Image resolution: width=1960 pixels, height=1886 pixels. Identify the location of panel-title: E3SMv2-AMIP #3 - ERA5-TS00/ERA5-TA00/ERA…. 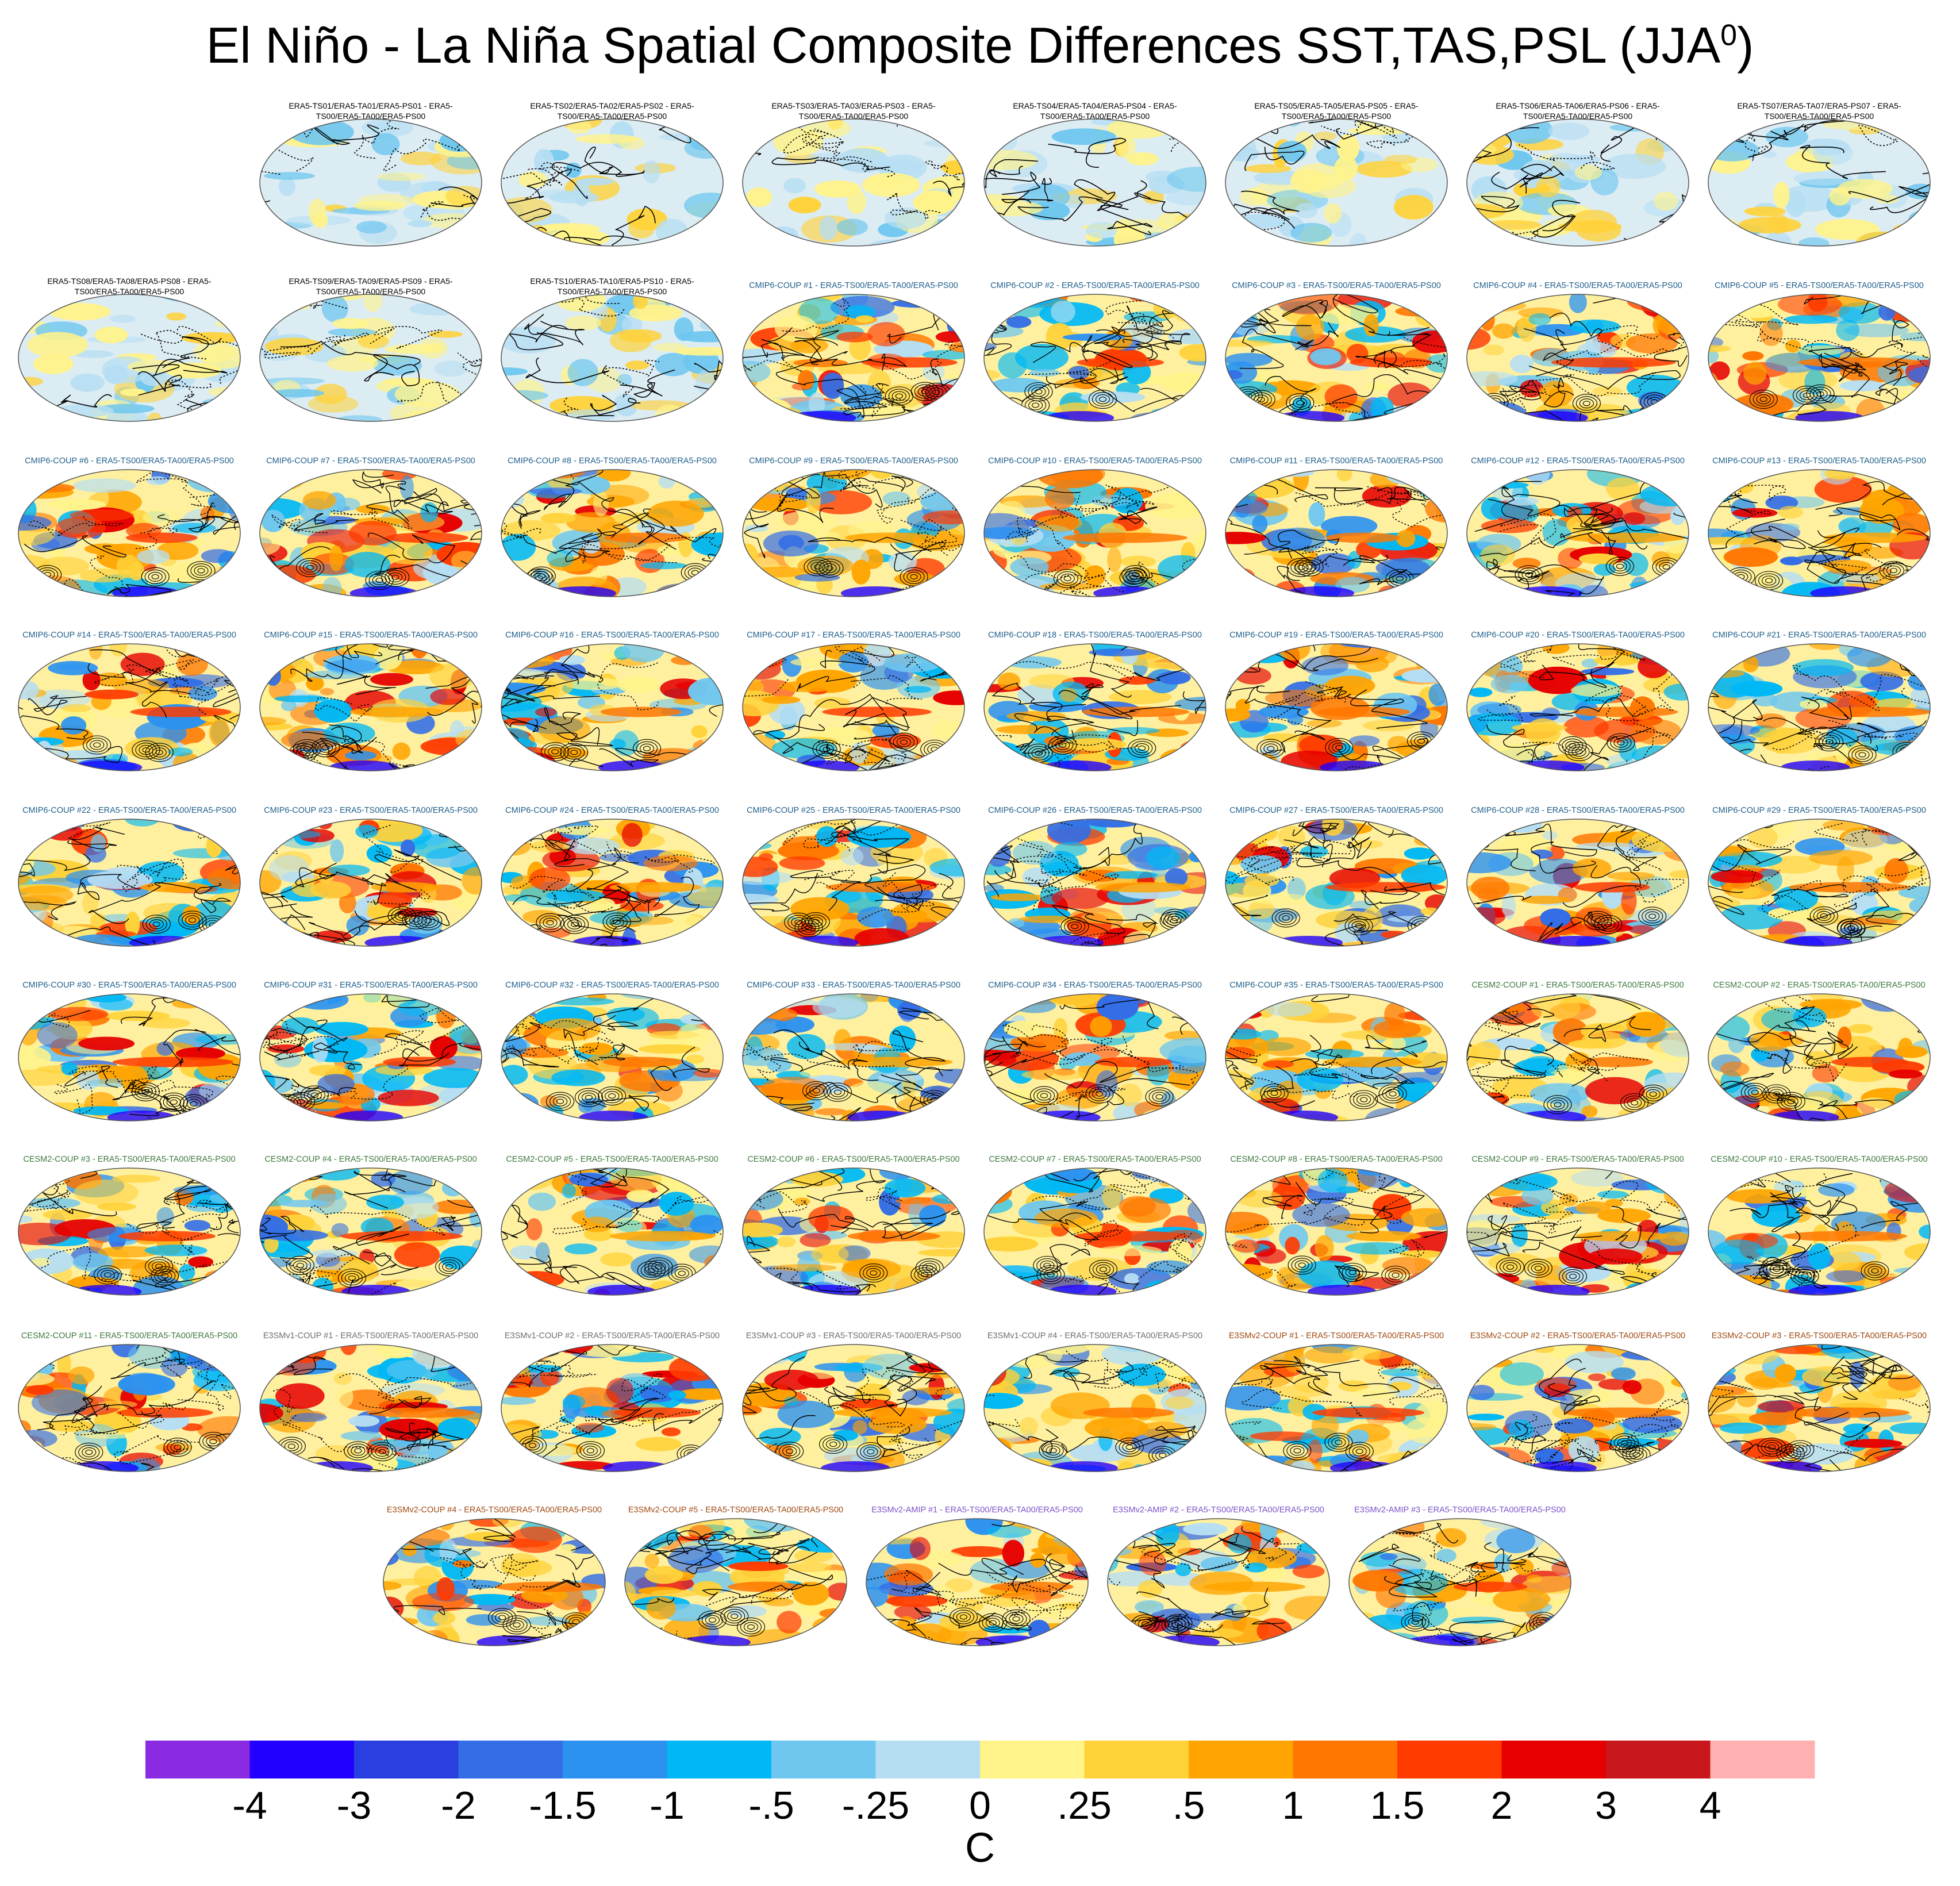
(1460, 1510).